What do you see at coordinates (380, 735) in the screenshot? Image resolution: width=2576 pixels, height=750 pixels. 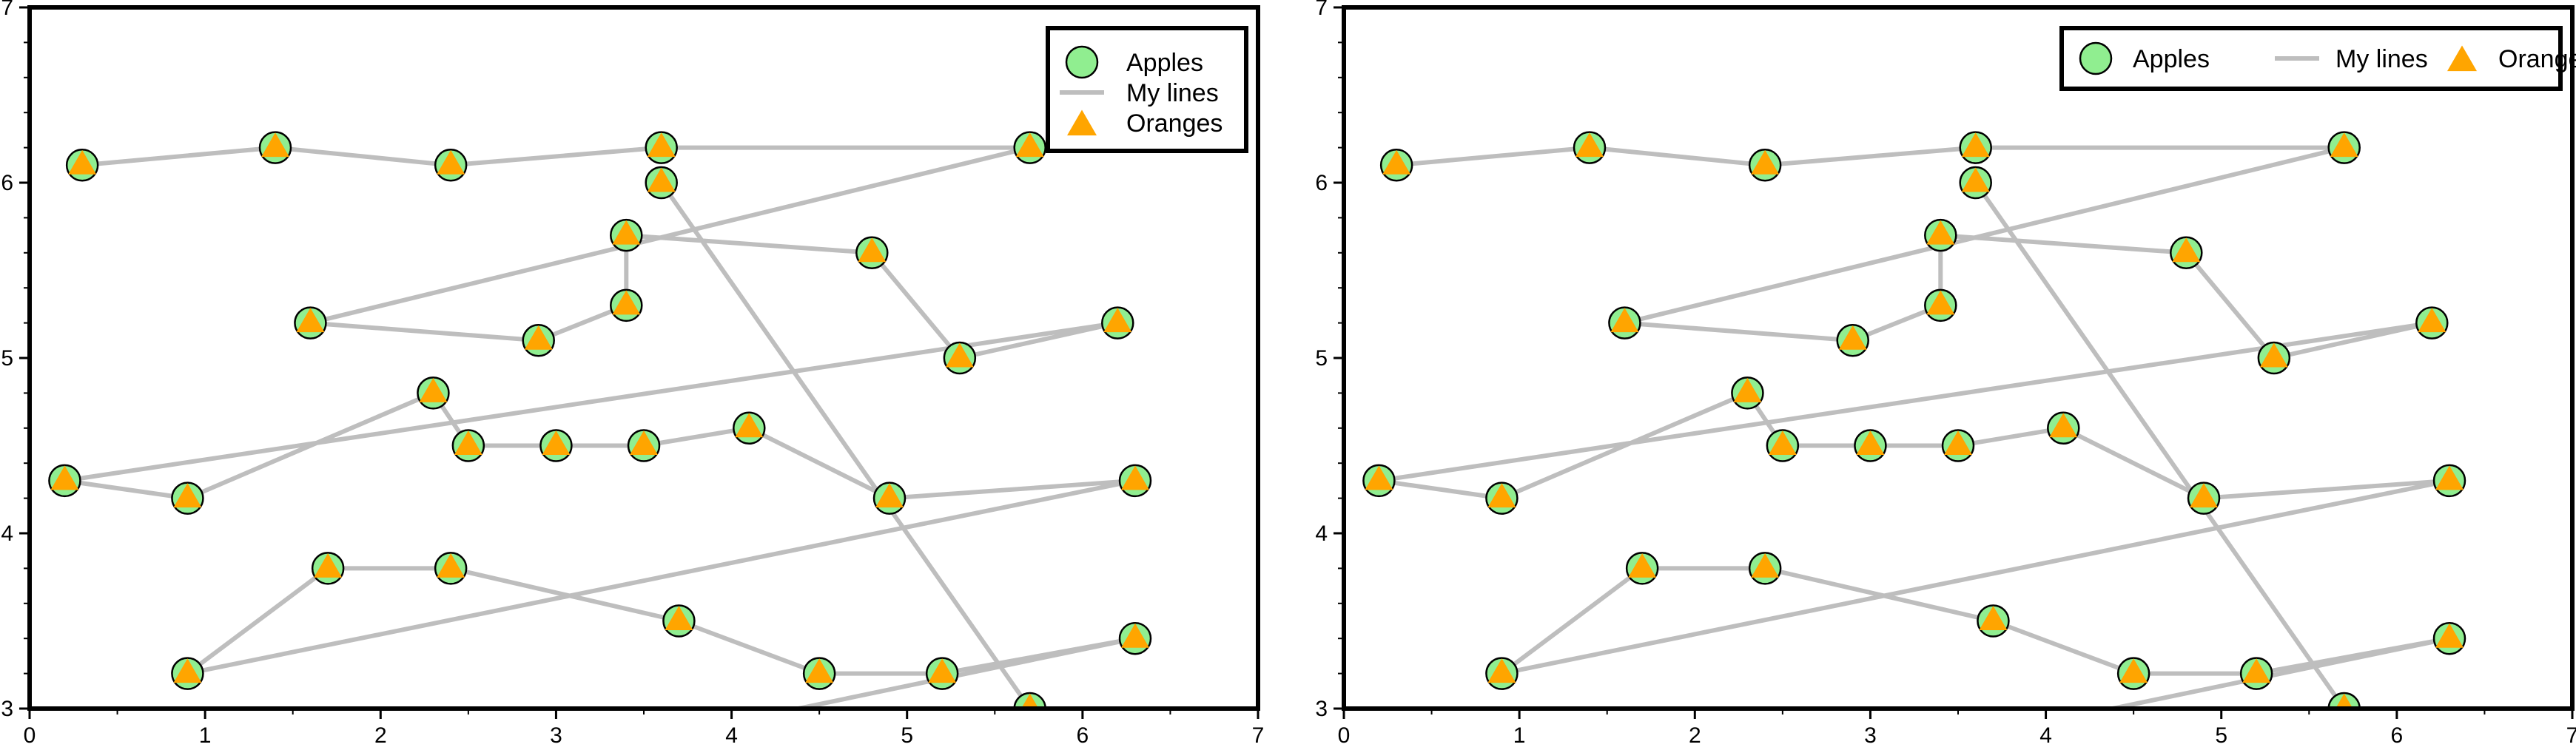 I see `x-tick-label: 2` at bounding box center [380, 735].